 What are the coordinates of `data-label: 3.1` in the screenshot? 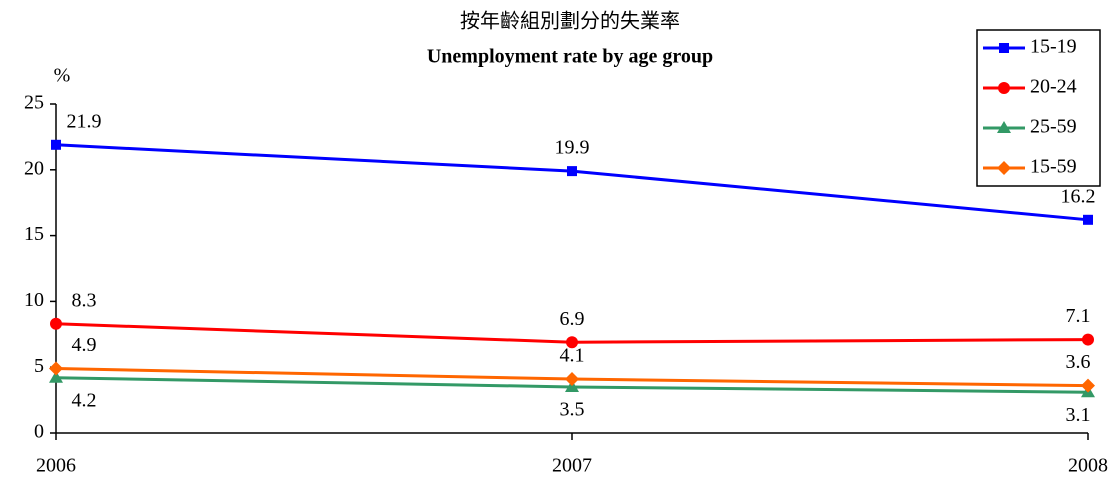 It's located at (1078, 415).